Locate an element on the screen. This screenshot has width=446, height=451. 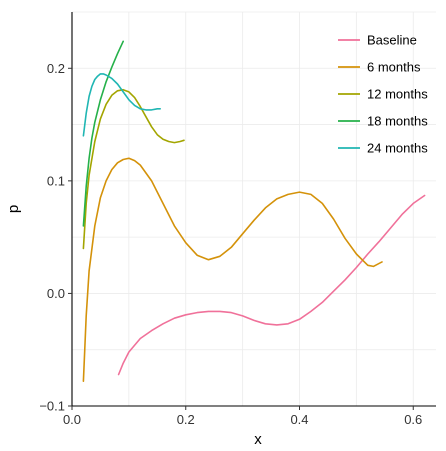
legend-label: 6 months is located at coordinates (394, 67).